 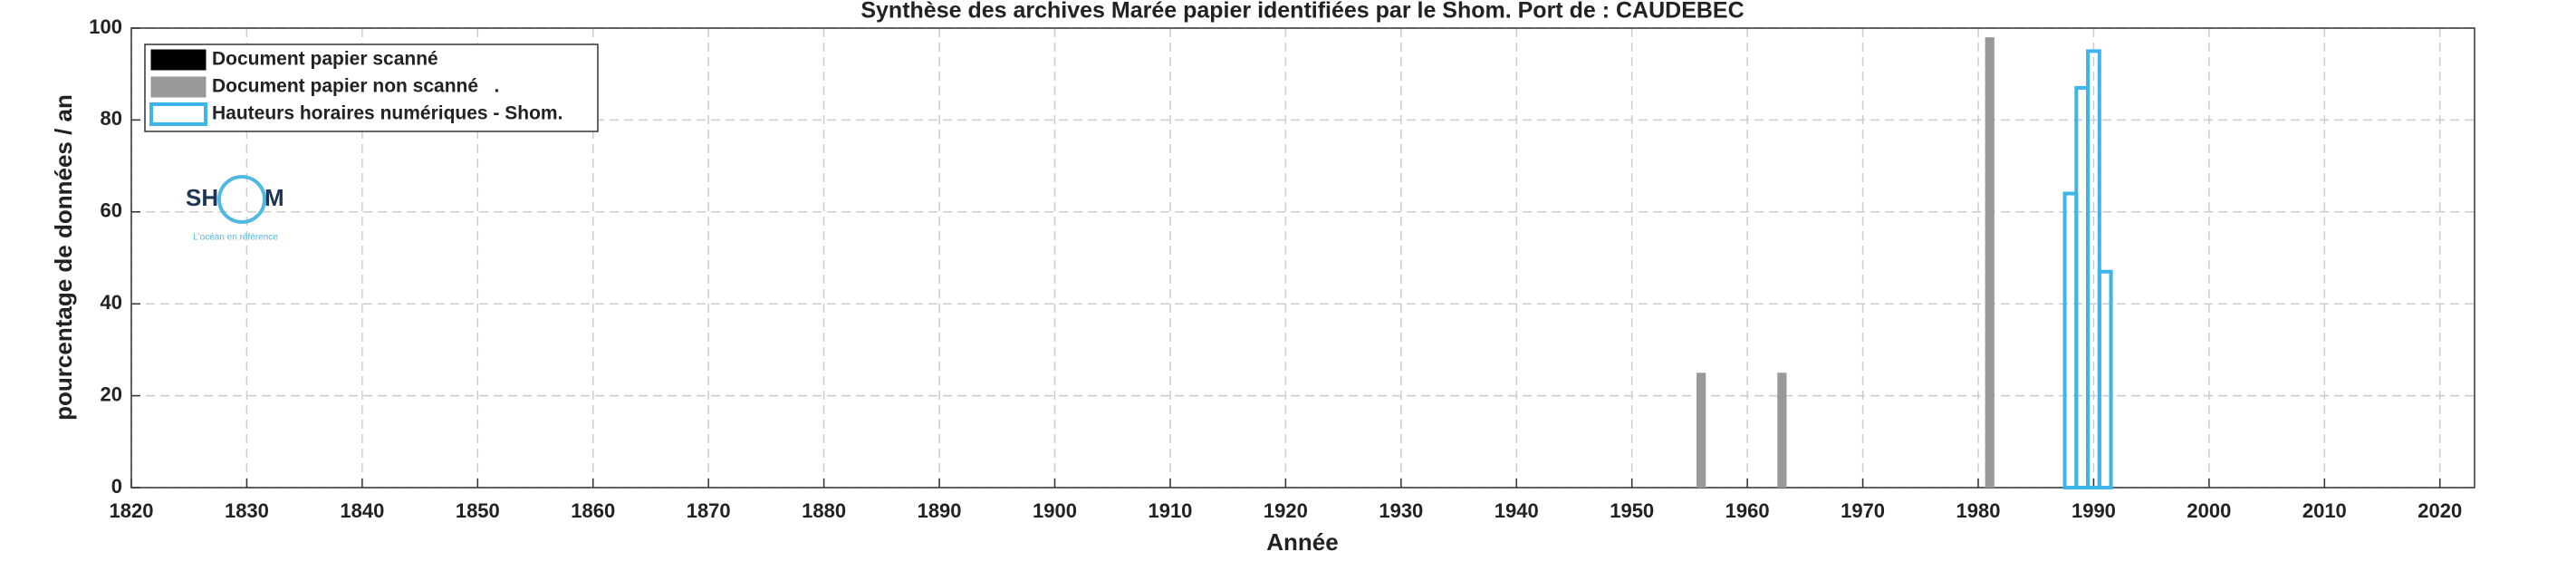 I want to click on x-tick-label: 1930, so click(x=1401, y=510).